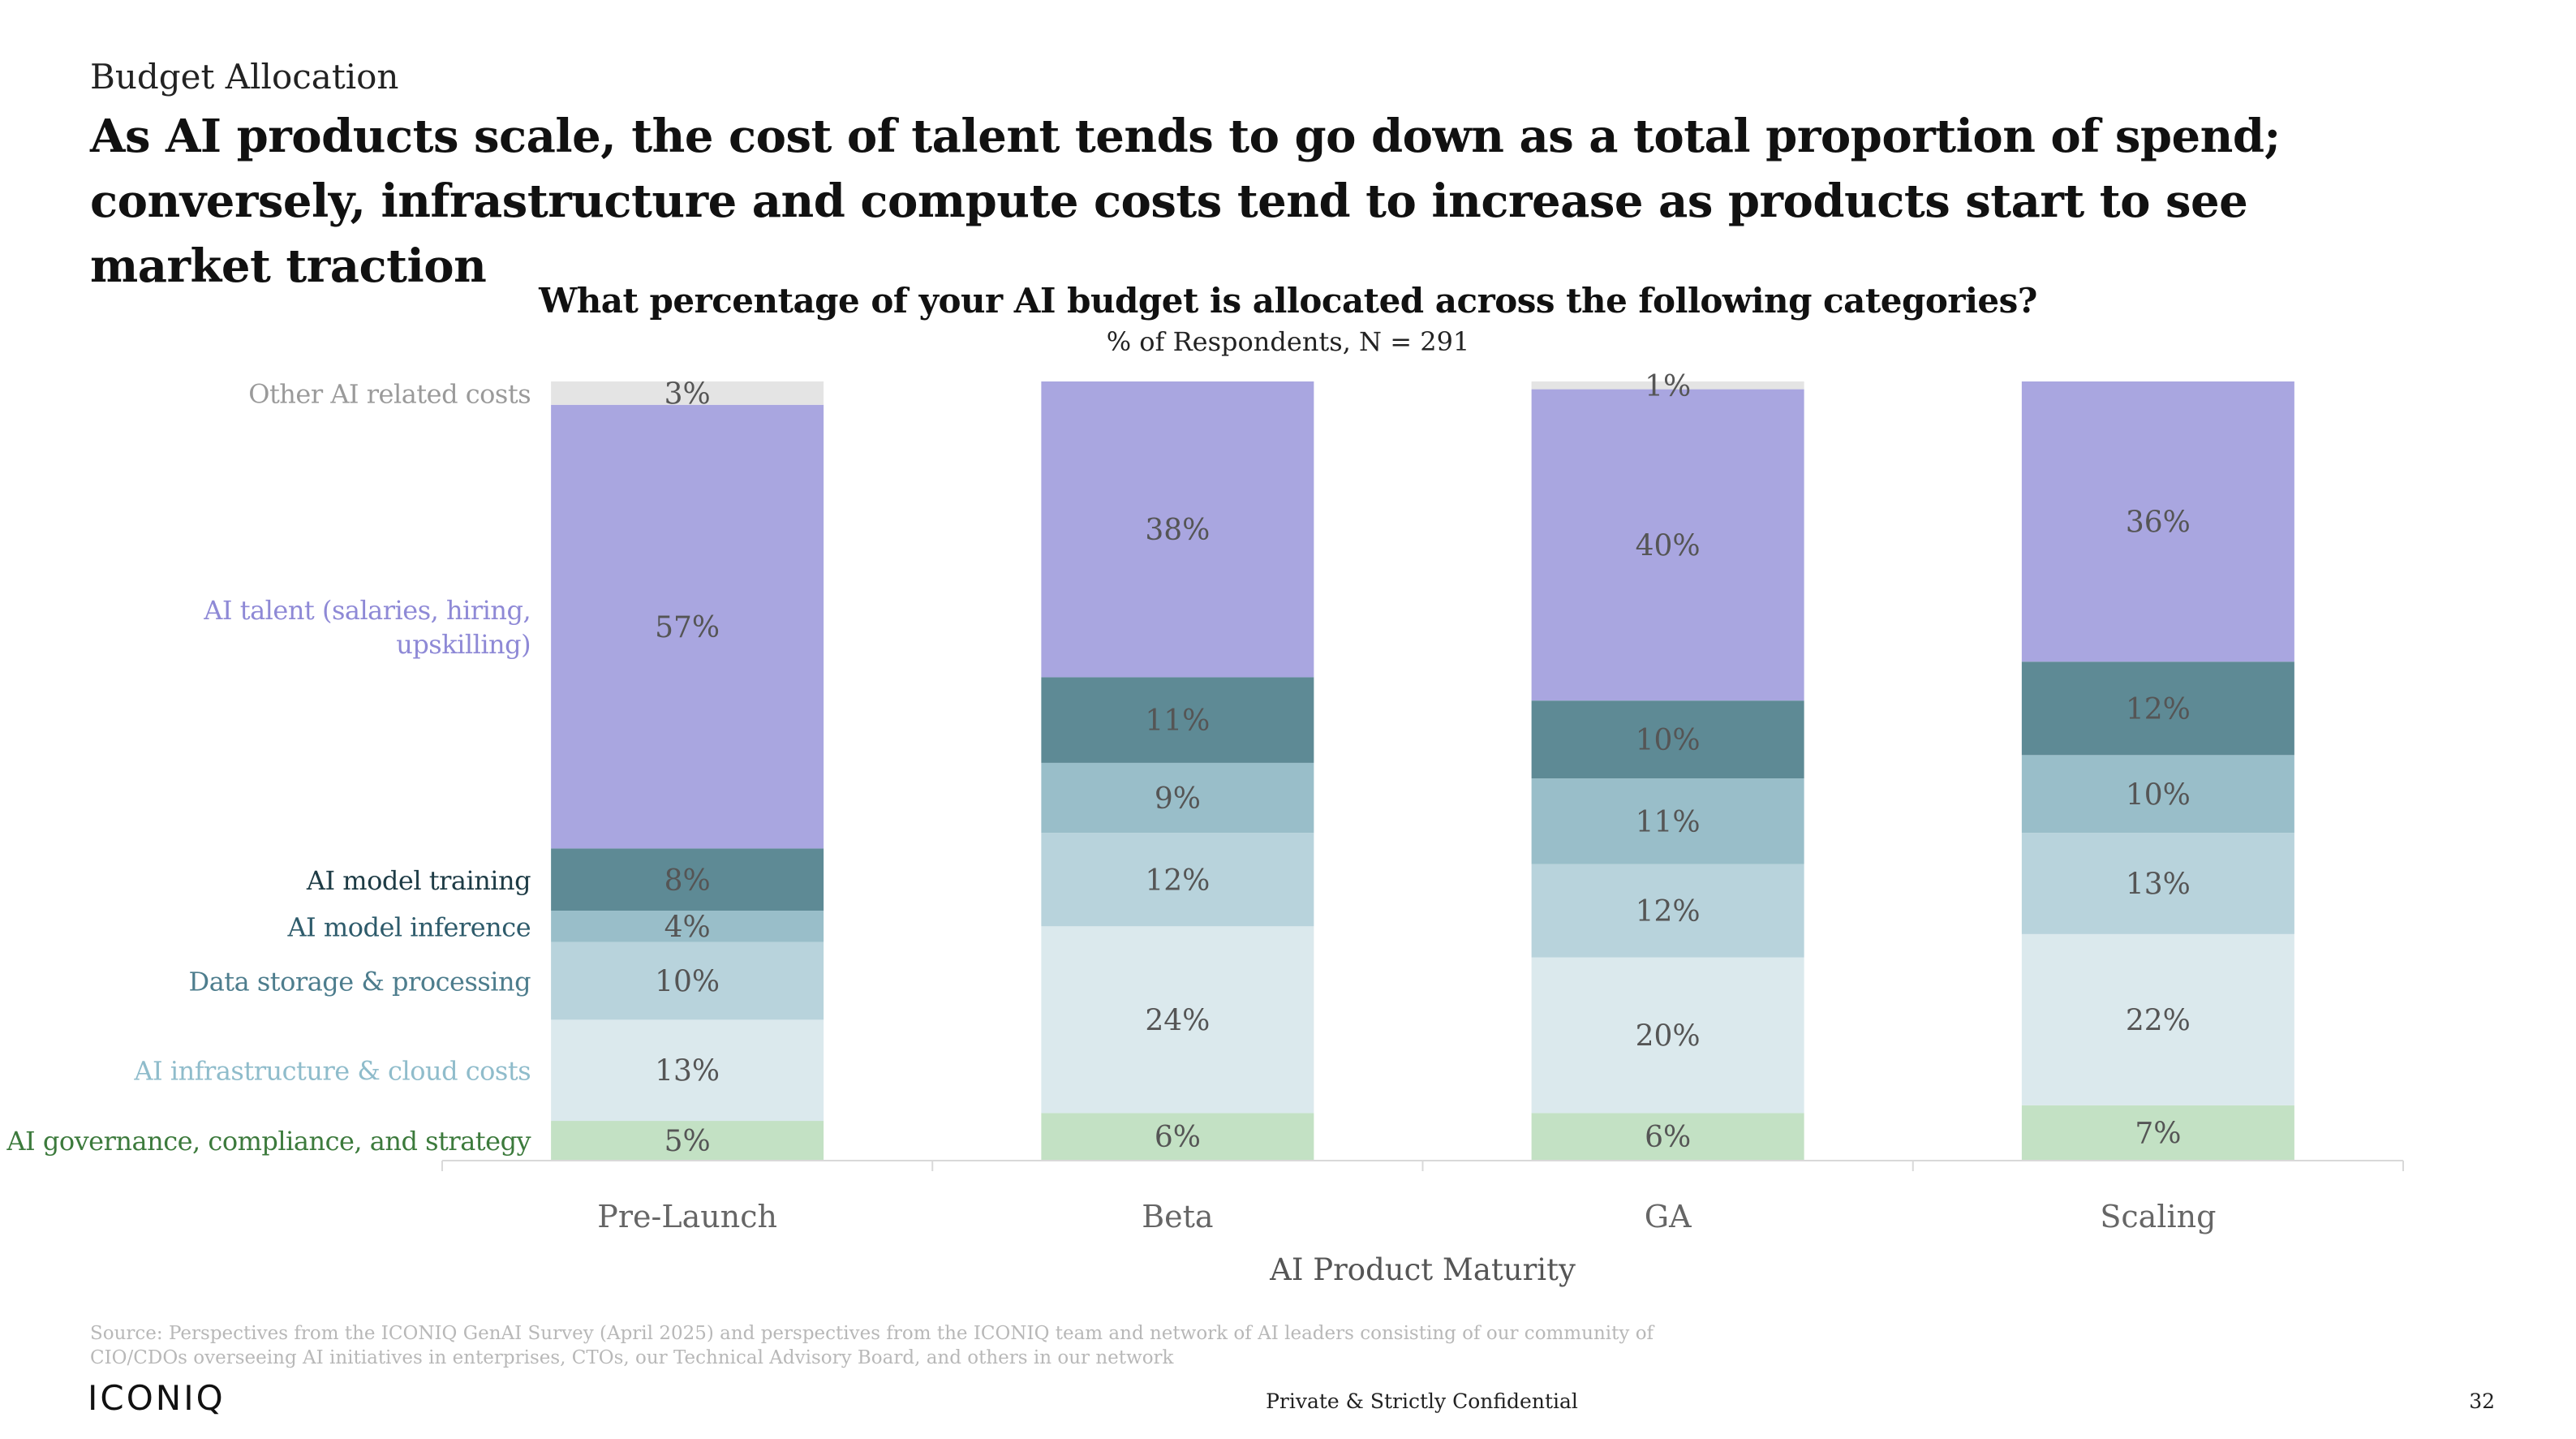 This screenshot has height=1439, width=2576. What do you see at coordinates (1668, 1216) in the screenshot?
I see `x-tick-label: GA` at bounding box center [1668, 1216].